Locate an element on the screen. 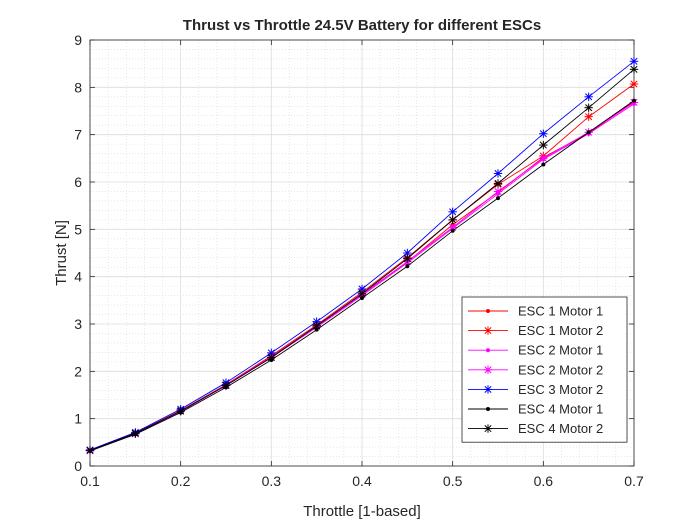 This screenshot has height=525, width=700. y-axis-label: Thrust [N] is located at coordinates (61, 253).